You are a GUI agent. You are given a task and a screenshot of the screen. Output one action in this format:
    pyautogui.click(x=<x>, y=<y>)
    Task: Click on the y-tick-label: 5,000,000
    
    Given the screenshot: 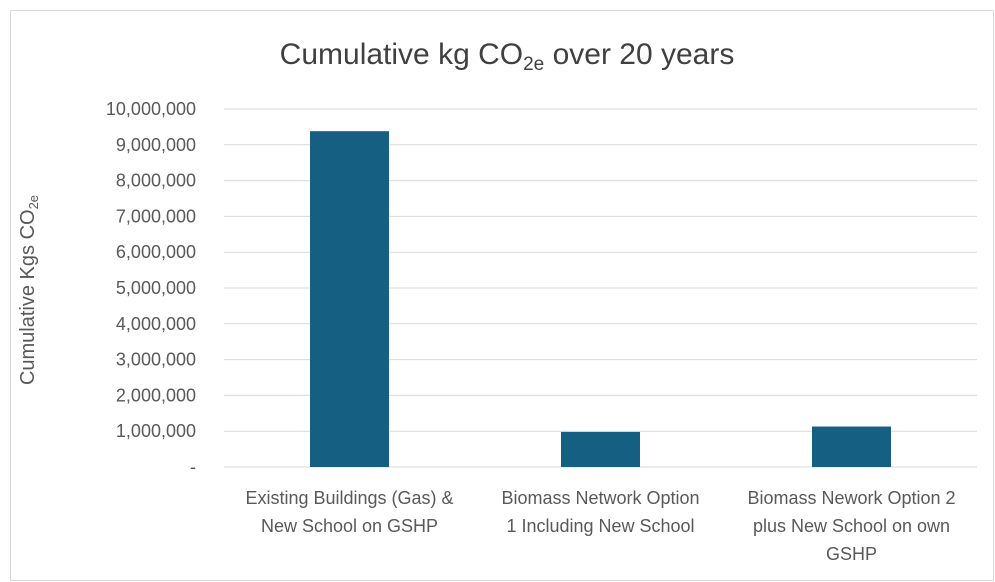 What is the action you would take?
    pyautogui.click(x=156, y=288)
    